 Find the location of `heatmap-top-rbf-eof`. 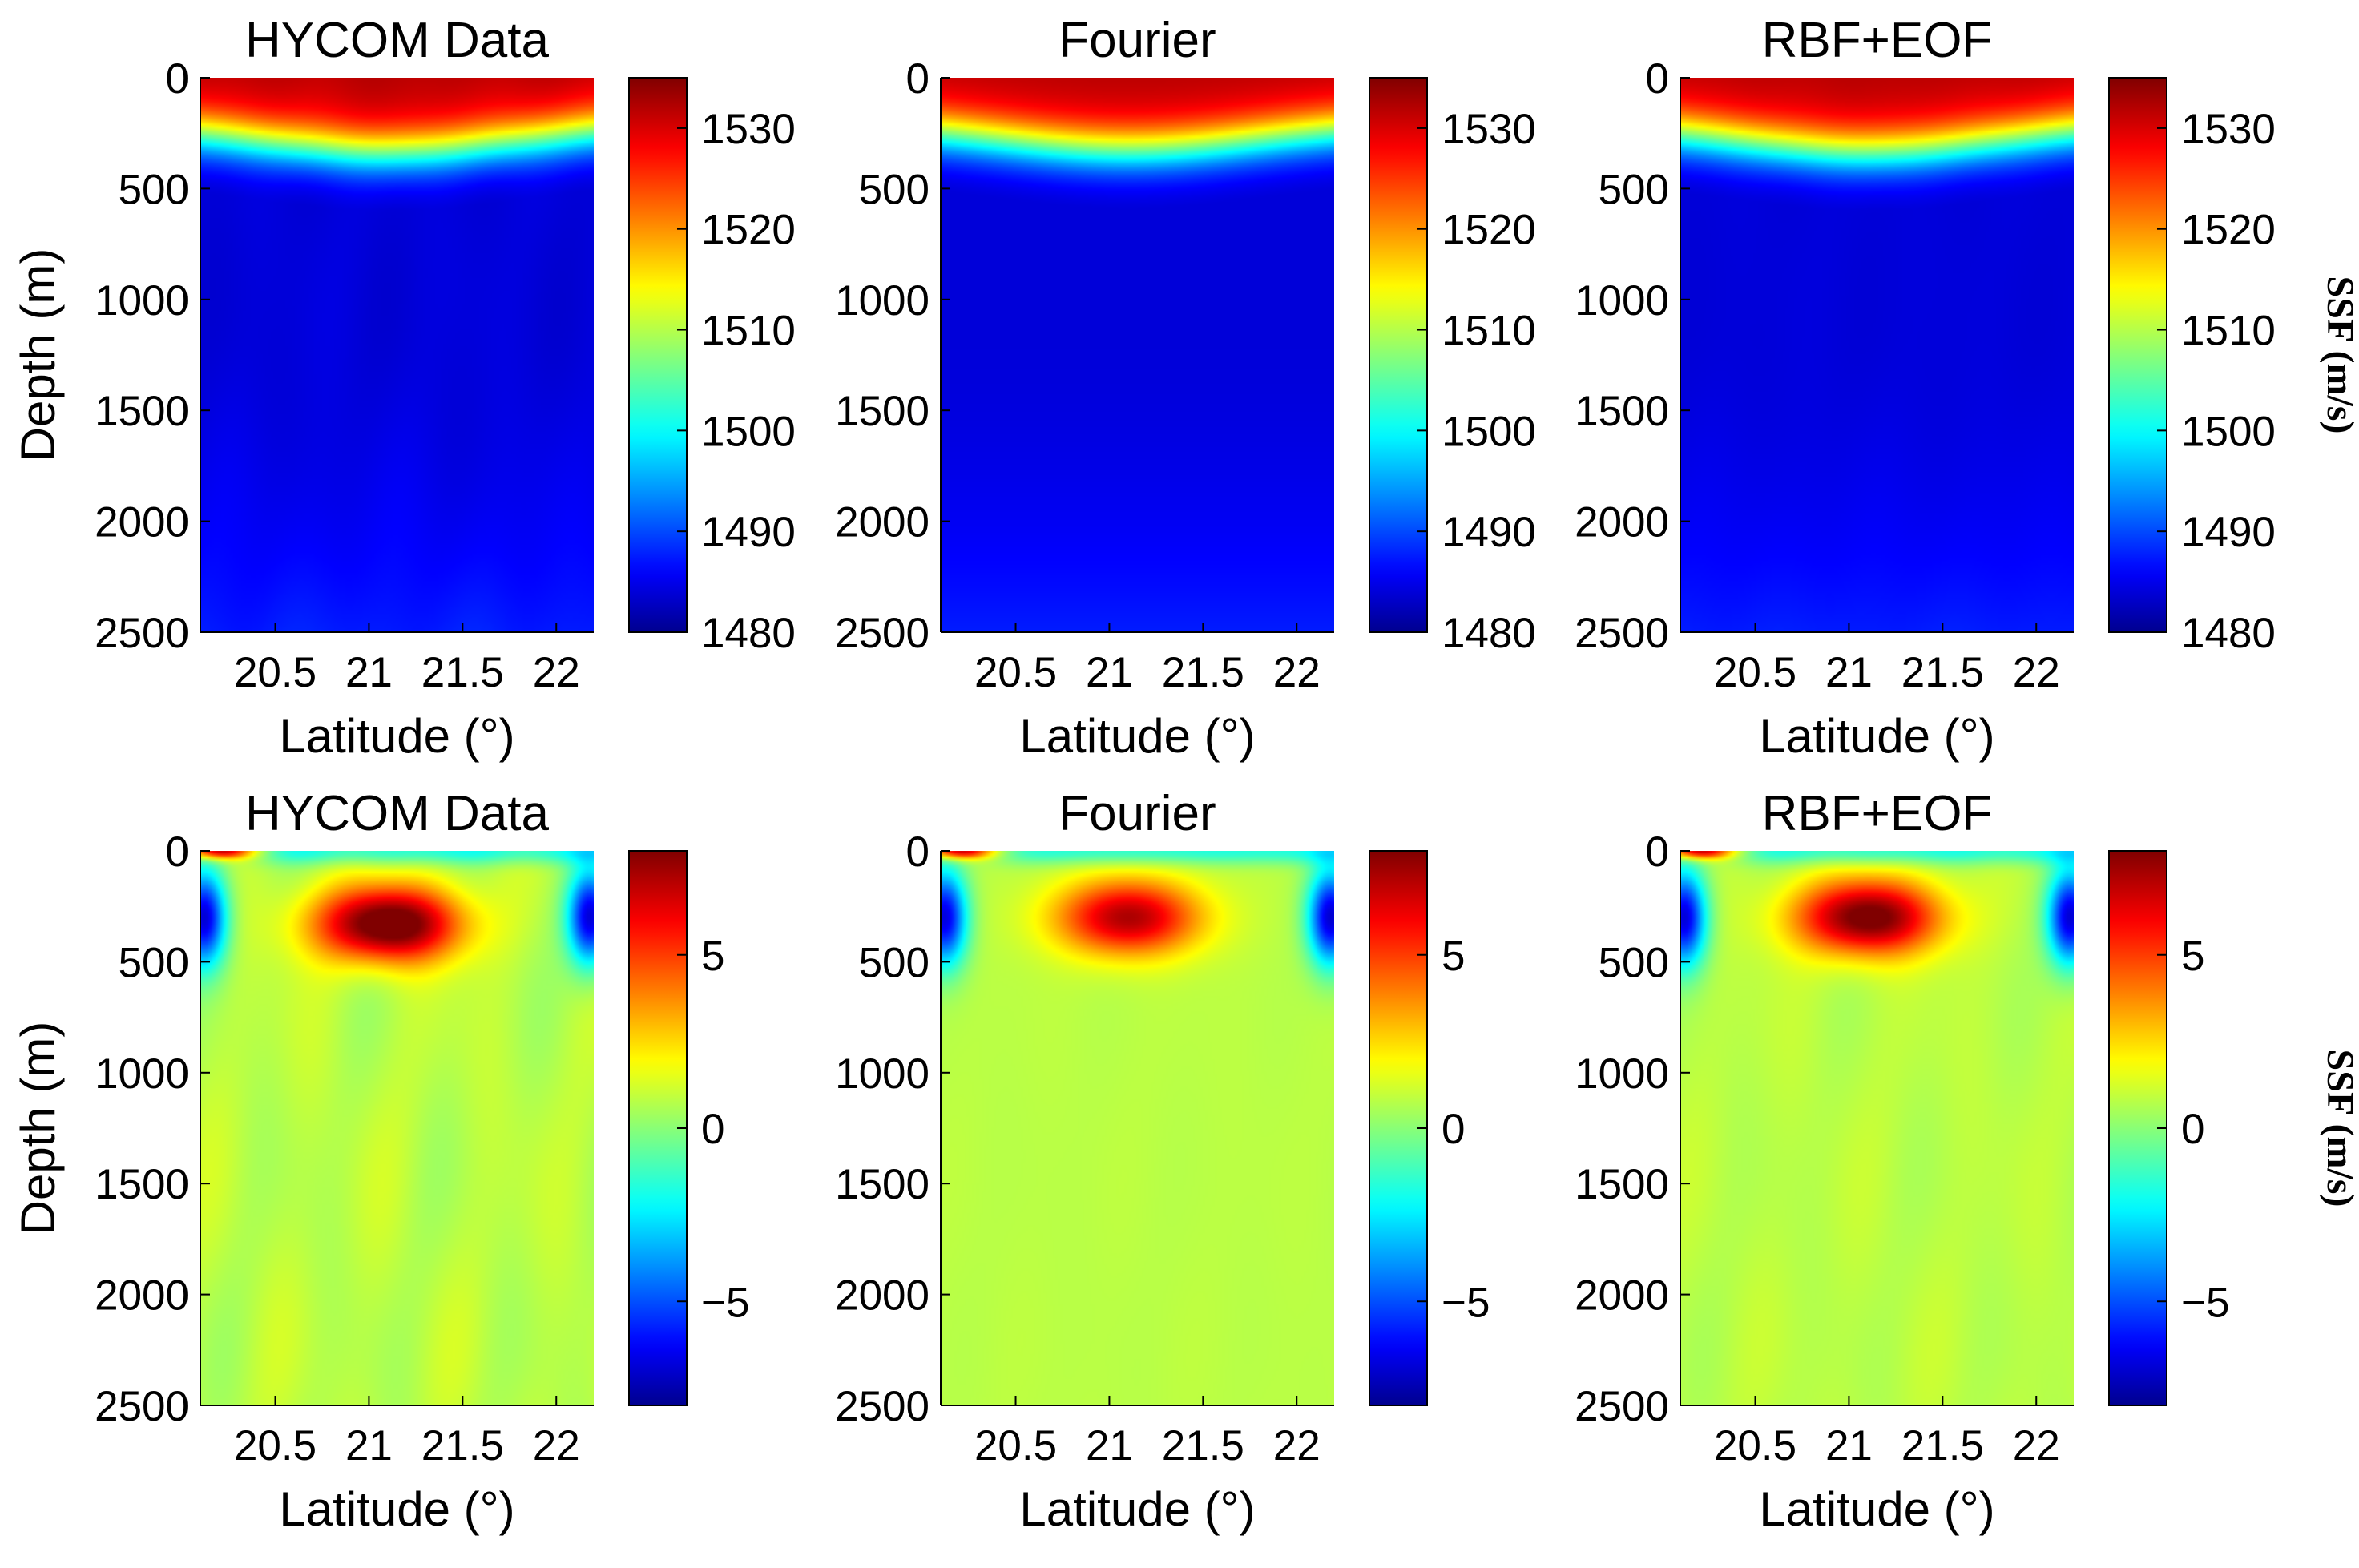

heatmap-top-rbf-eof is located at coordinates (1877, 355).